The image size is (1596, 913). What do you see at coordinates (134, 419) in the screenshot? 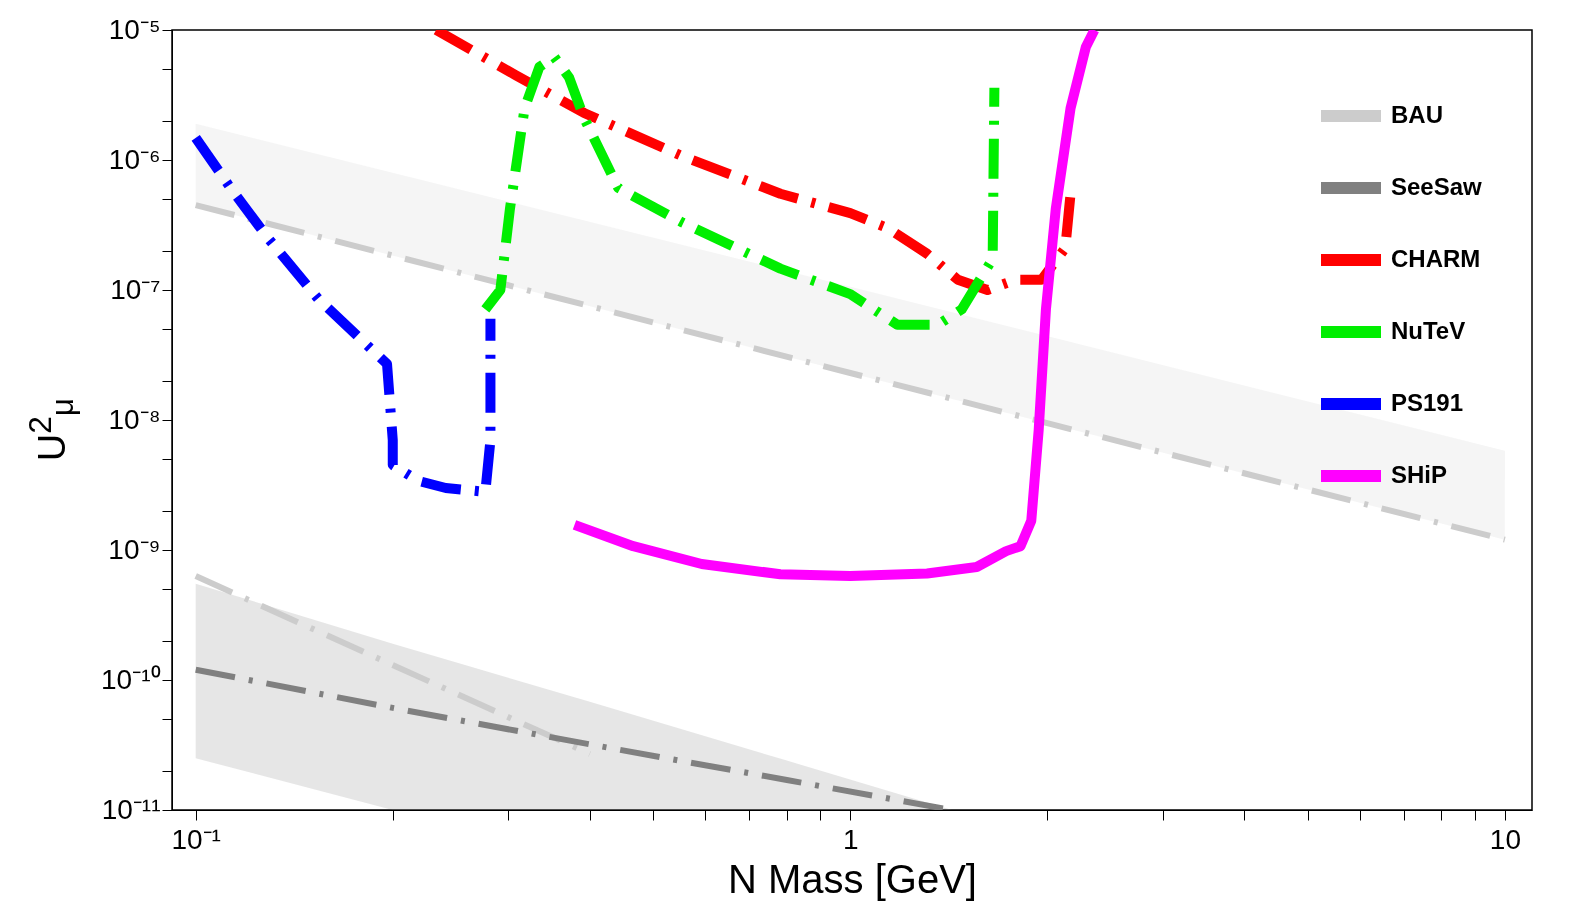
I see `y-tick-label: 10⁻⁸` at bounding box center [134, 419].